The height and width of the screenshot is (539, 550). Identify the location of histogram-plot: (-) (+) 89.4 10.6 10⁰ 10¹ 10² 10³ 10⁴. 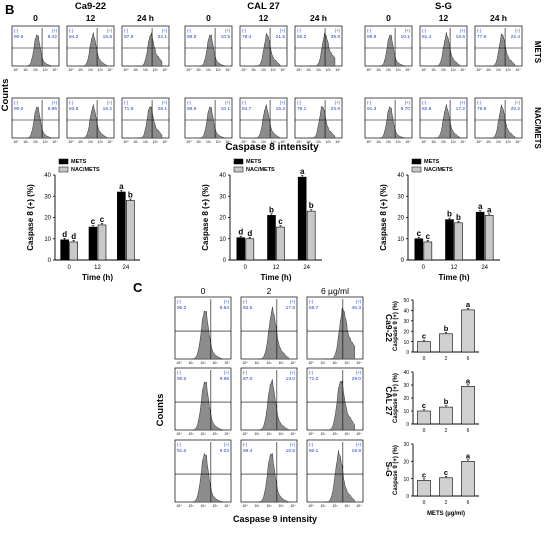
(269, 473).